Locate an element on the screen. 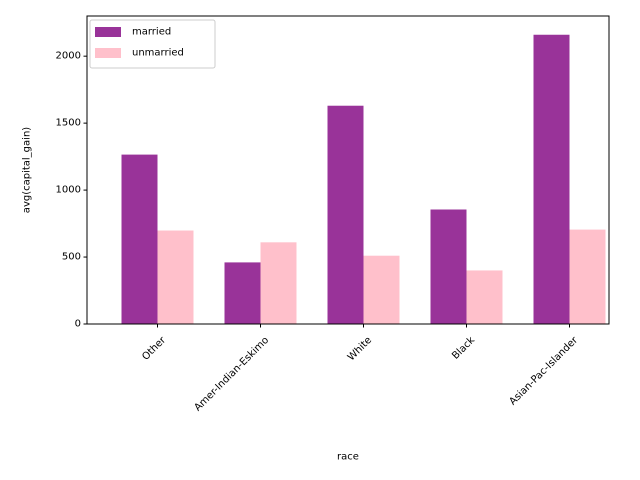 The width and height of the screenshot is (640, 480). y-tick-label: 1500 is located at coordinates (68, 123).